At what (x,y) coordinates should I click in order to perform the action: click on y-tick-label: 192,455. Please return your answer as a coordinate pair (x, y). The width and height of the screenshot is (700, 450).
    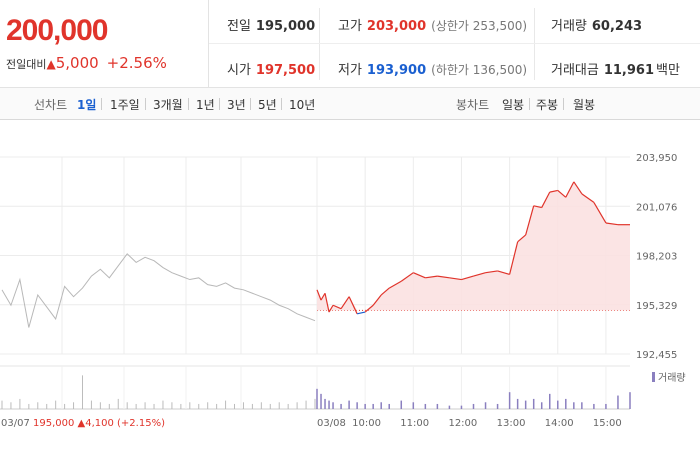
    Looking at the image, I should click on (656, 355).